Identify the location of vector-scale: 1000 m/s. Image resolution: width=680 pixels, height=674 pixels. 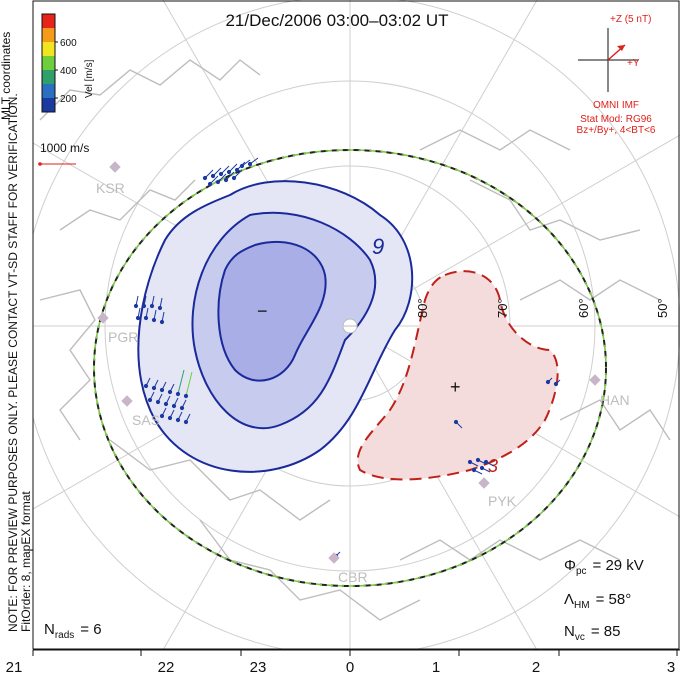
(63, 153).